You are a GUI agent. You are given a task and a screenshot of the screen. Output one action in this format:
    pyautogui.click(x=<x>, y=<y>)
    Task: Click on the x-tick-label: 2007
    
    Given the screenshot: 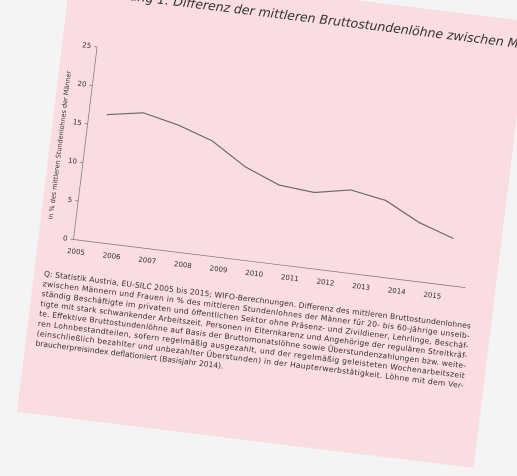 What is the action you would take?
    pyautogui.click(x=147, y=261)
    